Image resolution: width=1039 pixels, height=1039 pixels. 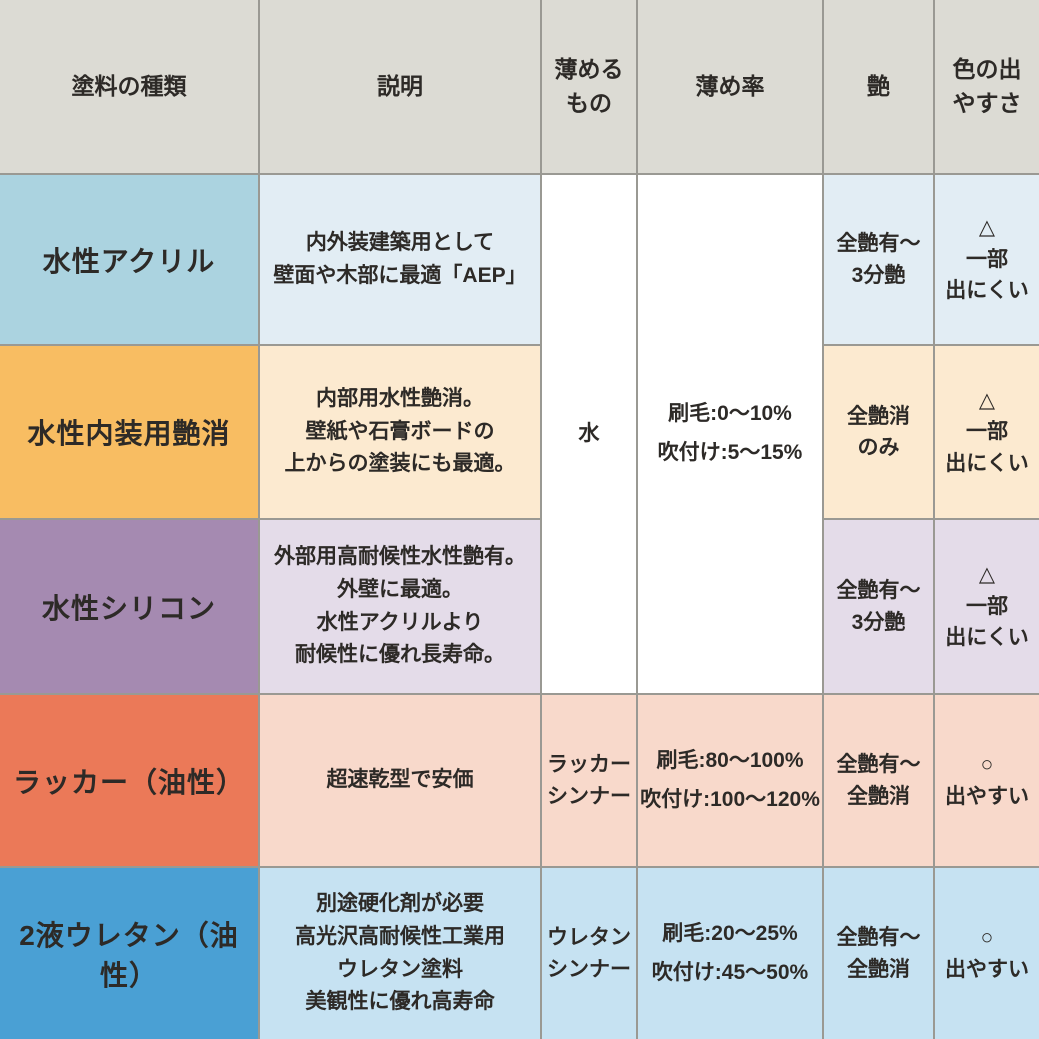 I want to click on row-interior-matte-description-cell: 内部用水性艶消。 壁紙や石膏ボードの 上からの塗装にも最適。, so click(x=400, y=432).